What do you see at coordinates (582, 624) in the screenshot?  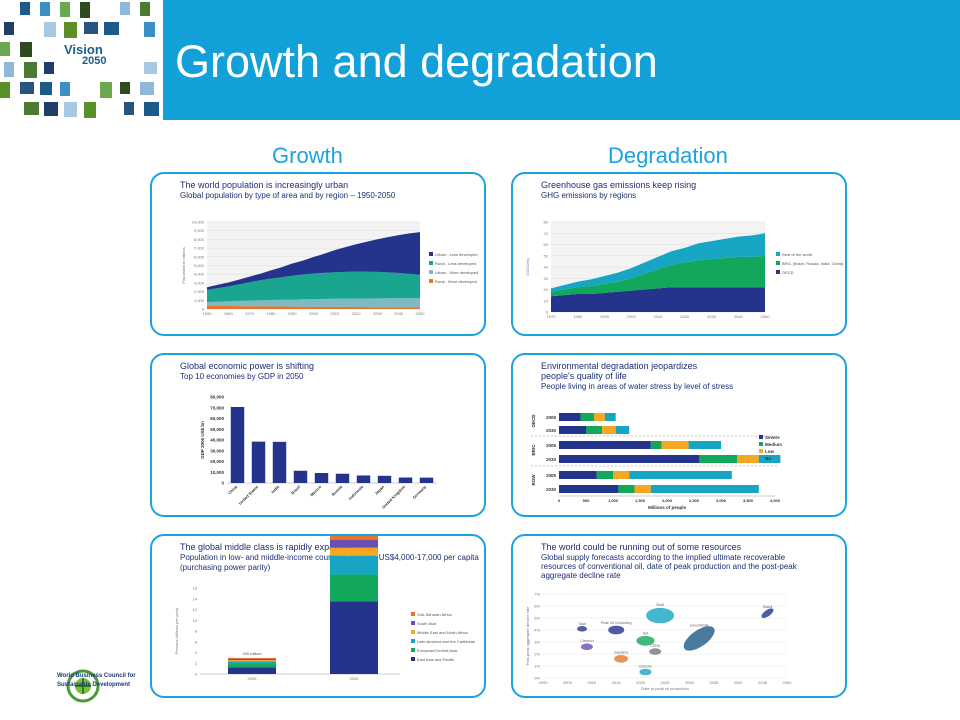 I see `bubble-label: Total` at bounding box center [582, 624].